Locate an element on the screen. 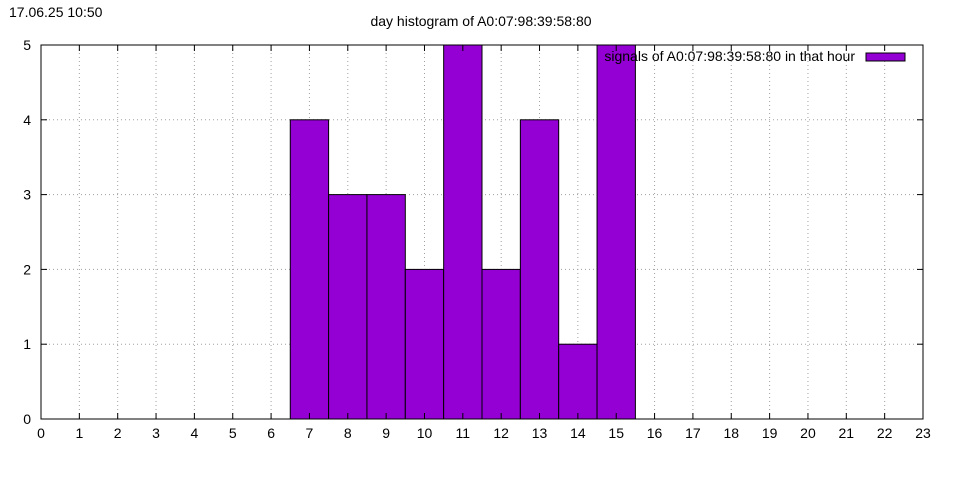 This screenshot has width=960, height=480. y-tick-label: 2 is located at coordinates (27, 269).